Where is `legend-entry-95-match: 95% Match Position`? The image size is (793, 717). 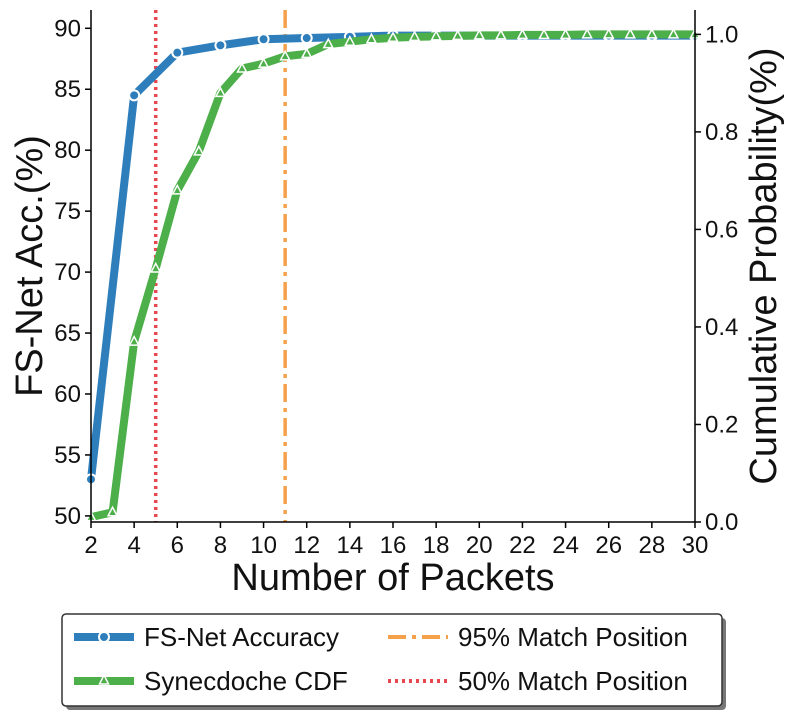 legend-entry-95-match: 95% Match Position is located at coordinates (538, 637).